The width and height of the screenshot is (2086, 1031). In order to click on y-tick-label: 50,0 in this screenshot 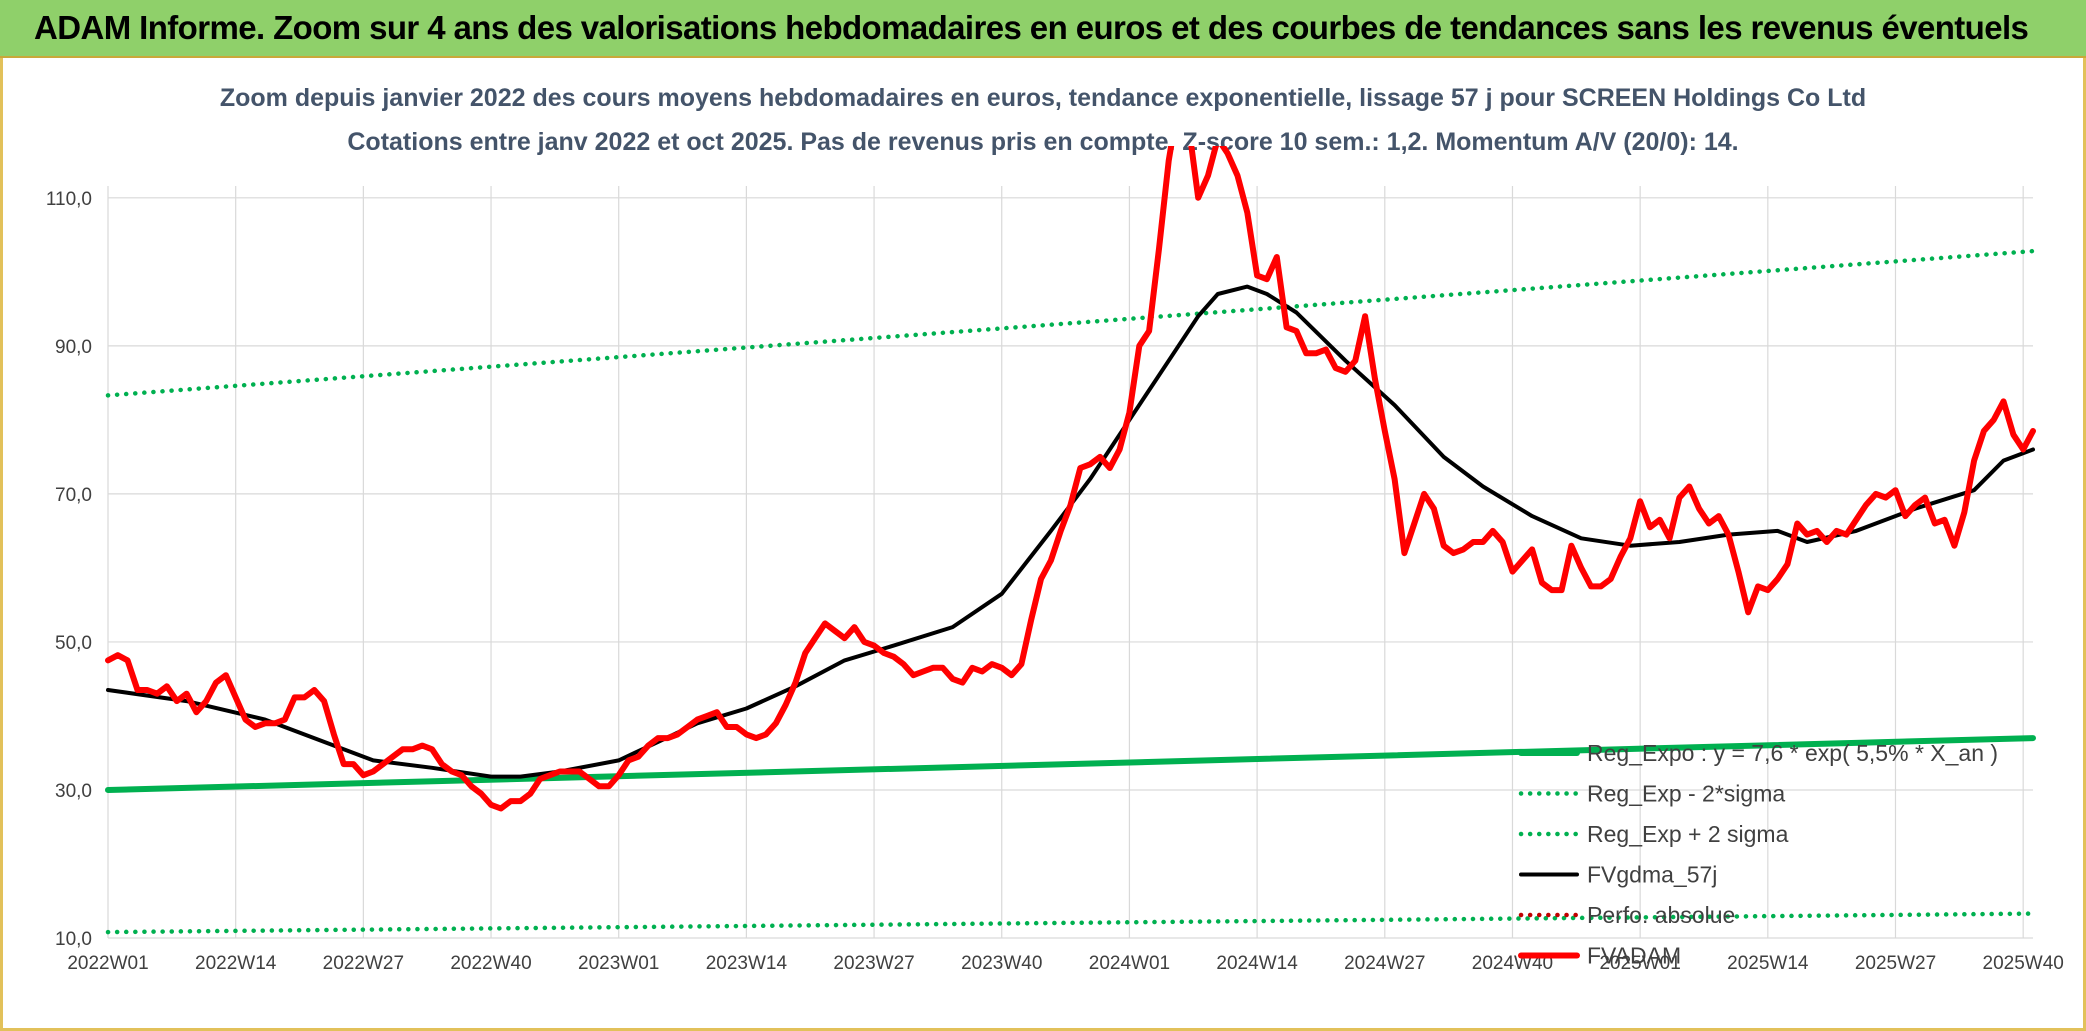, I will do `click(73, 643)`.